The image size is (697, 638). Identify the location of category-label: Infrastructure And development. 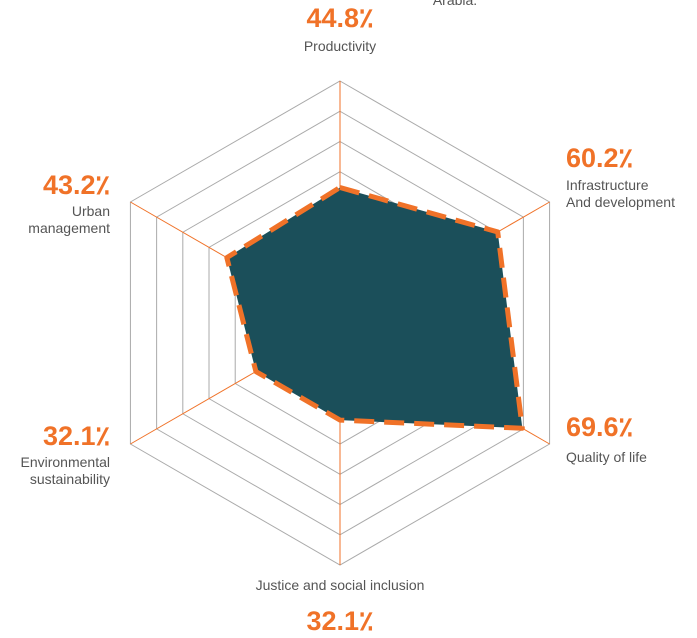
(620, 193).